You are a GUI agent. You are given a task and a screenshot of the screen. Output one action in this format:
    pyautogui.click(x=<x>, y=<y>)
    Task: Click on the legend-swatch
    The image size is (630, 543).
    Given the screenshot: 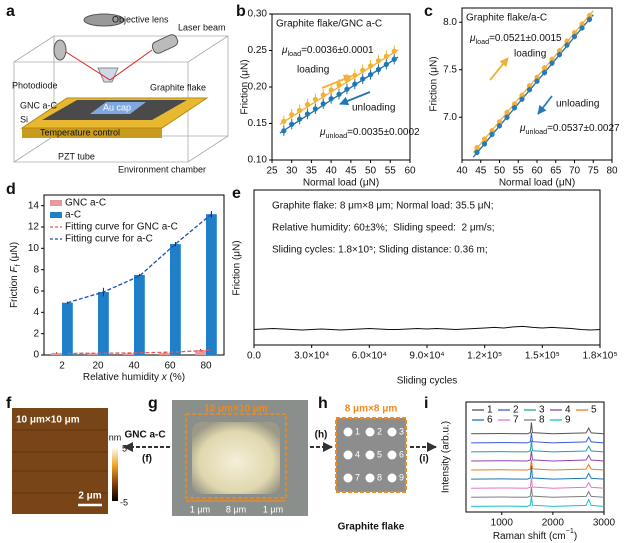 What is the action you would take?
    pyautogui.click(x=56, y=203)
    